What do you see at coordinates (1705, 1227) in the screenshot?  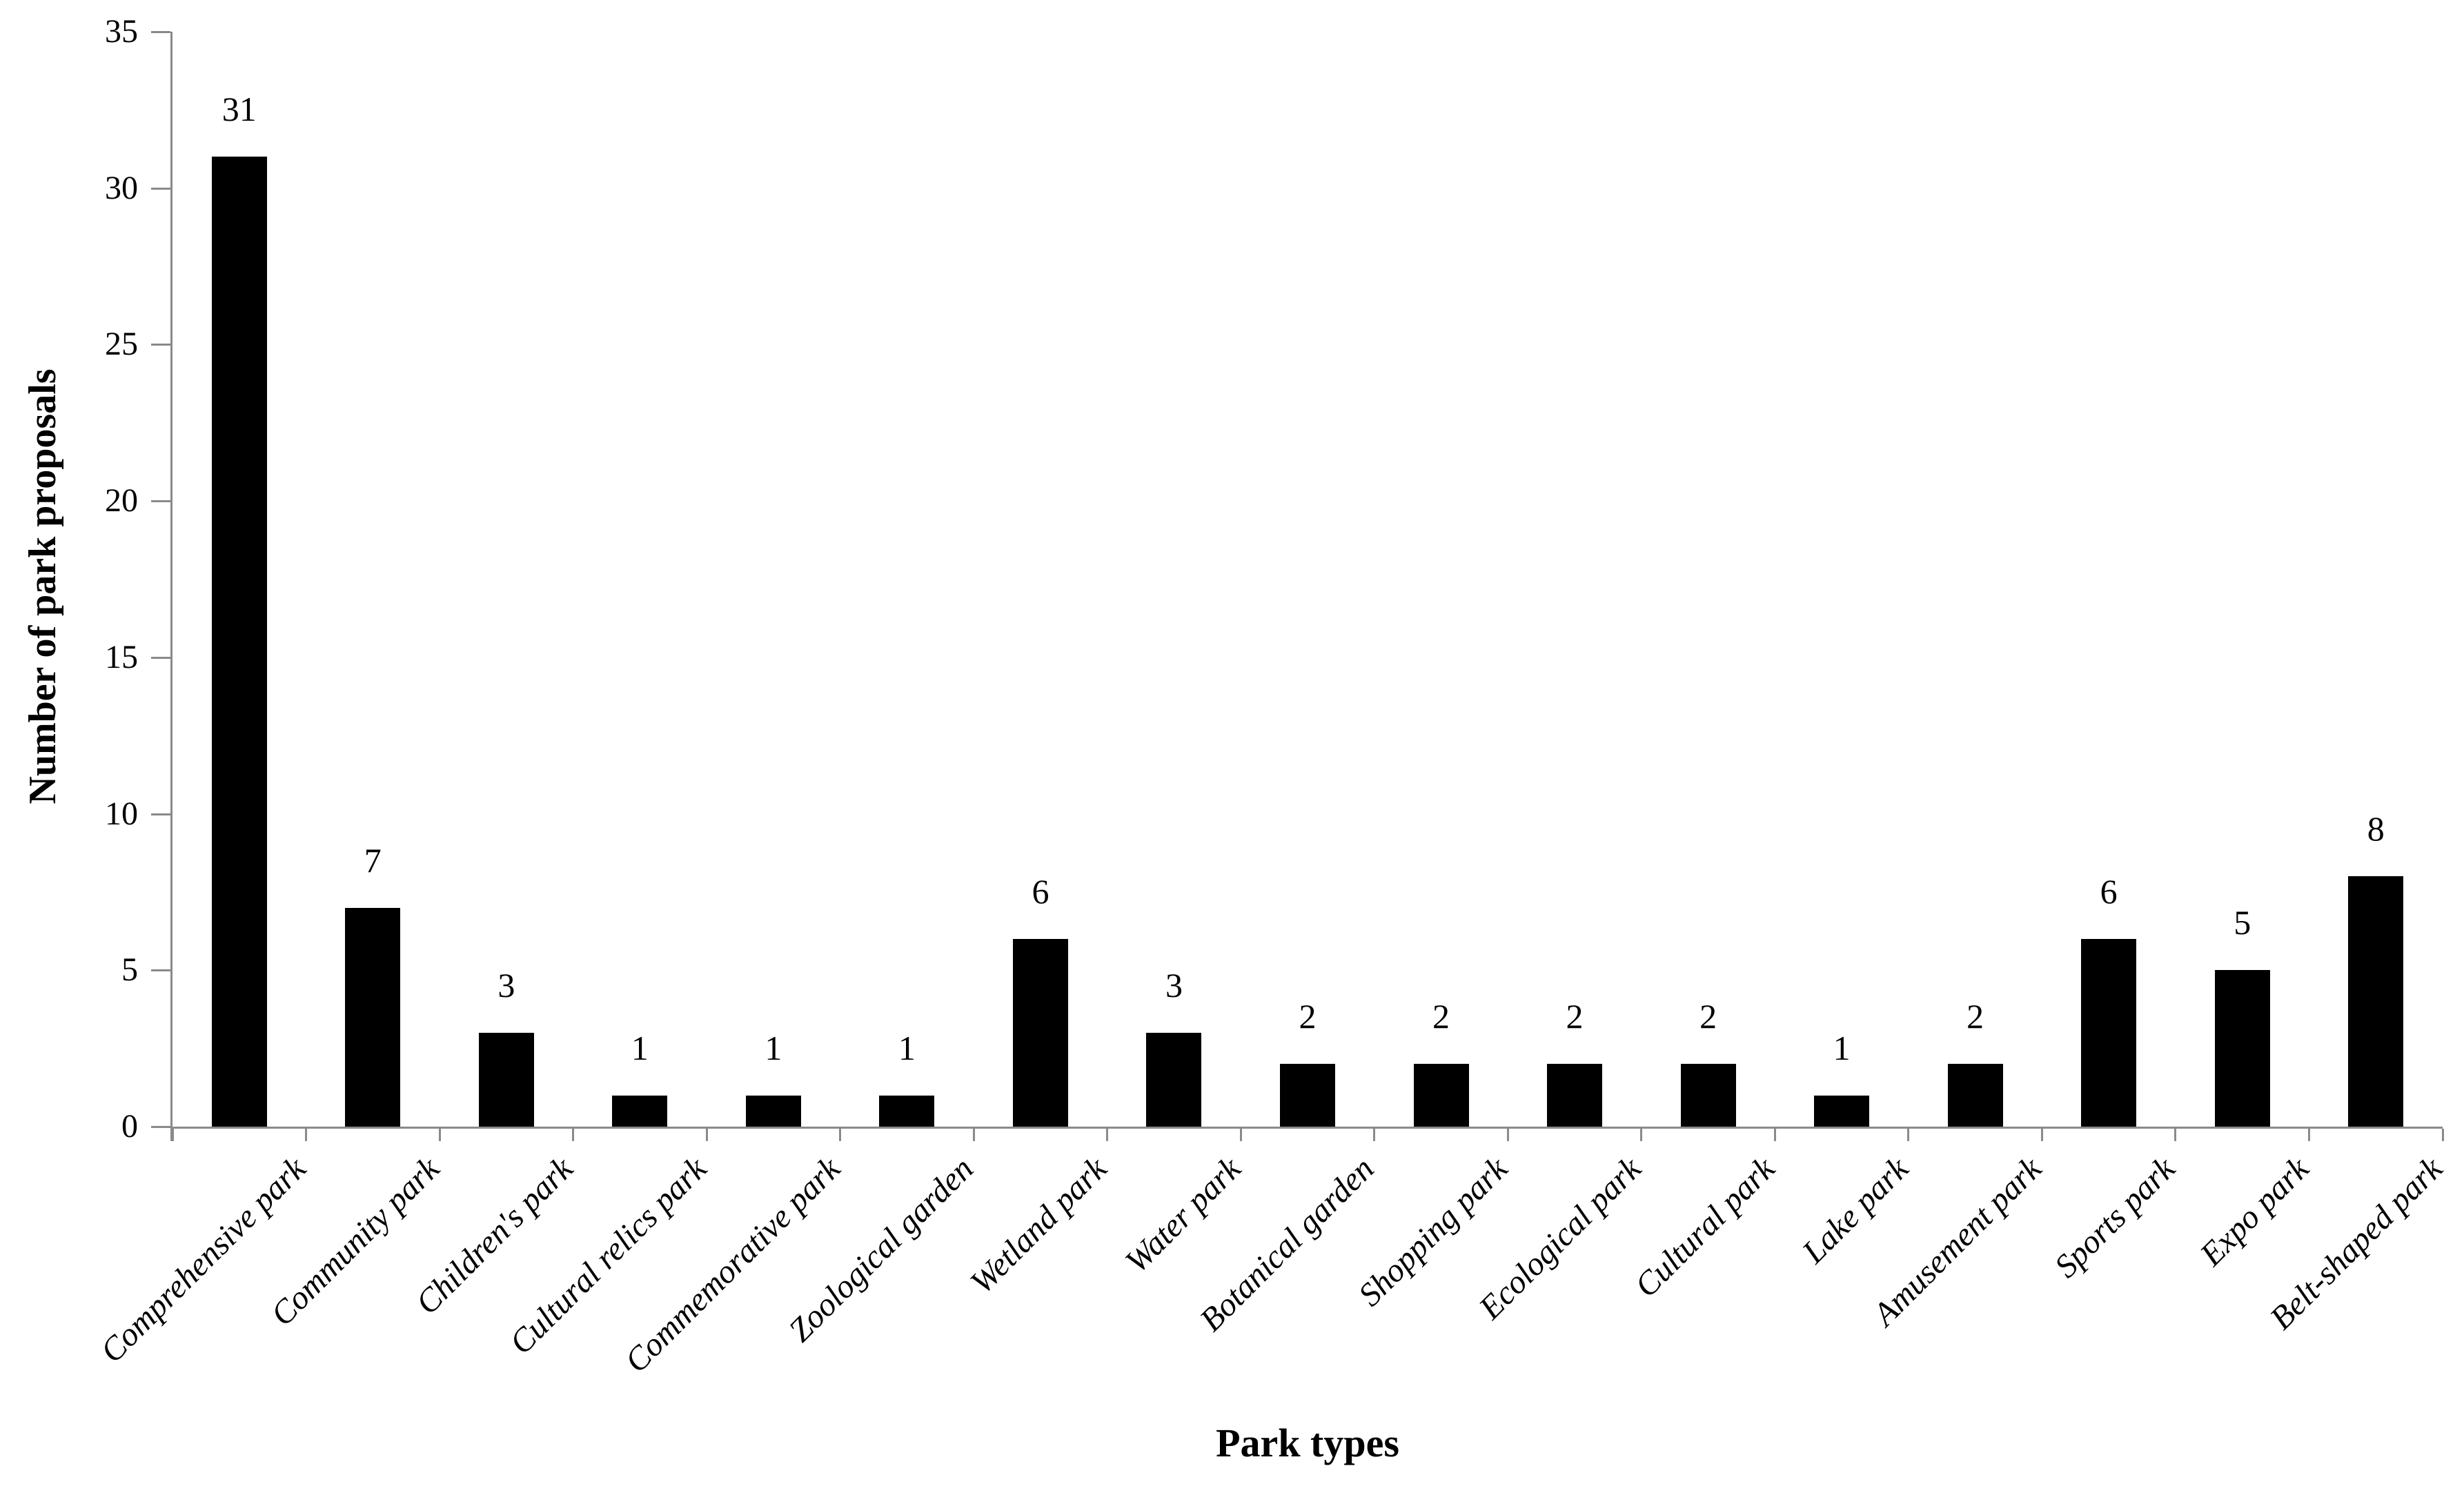 I see `x-category-label-text: Cultural park` at bounding box center [1705, 1227].